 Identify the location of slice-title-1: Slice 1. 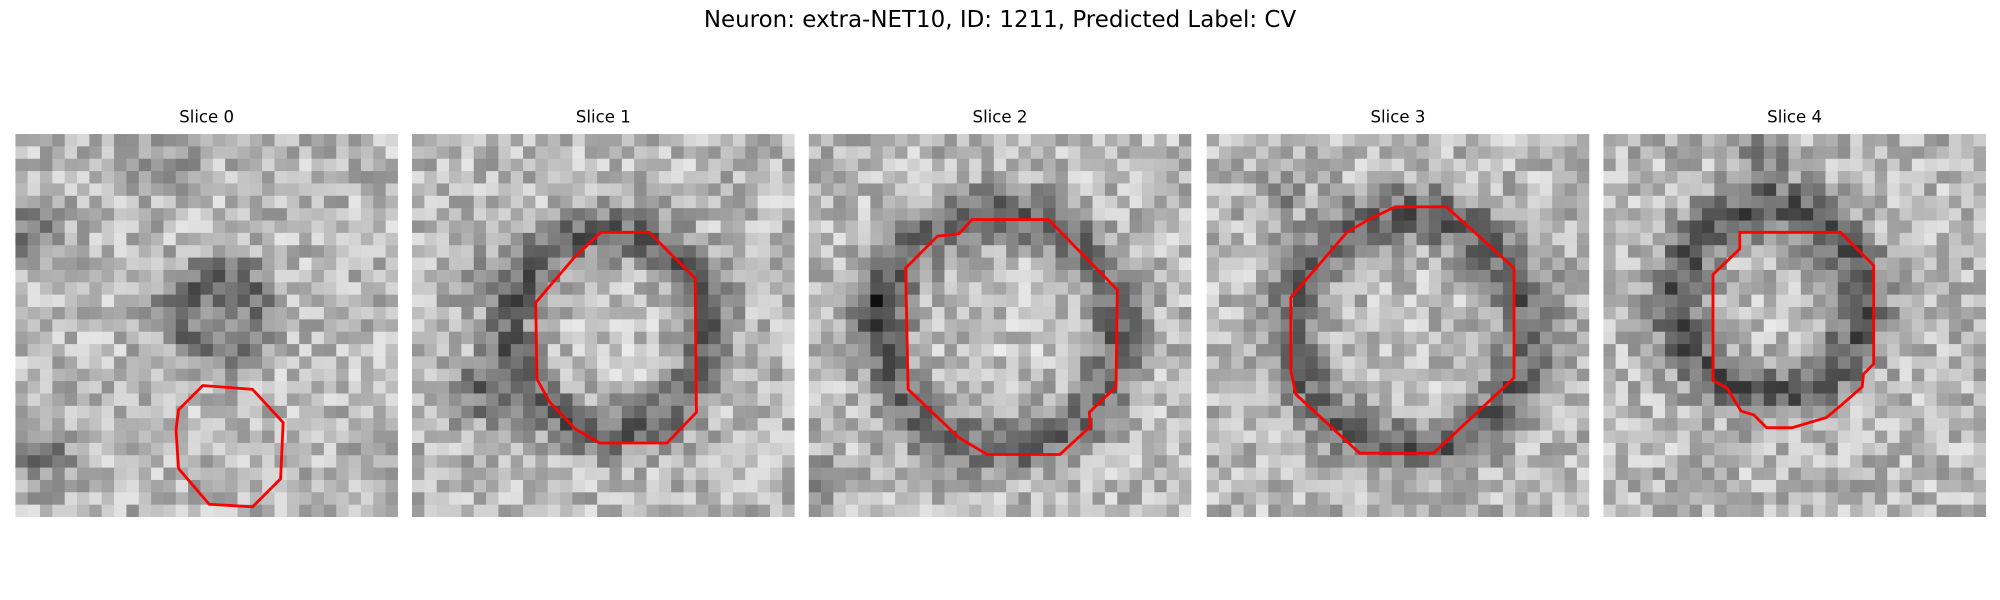
(603, 118).